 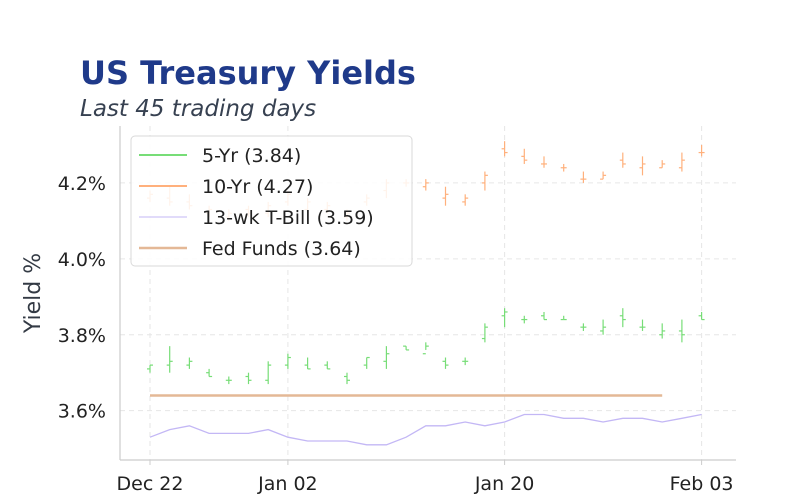 I want to click on legend-item-fed-funds: Fed Funds (3.64), so click(x=250, y=249).